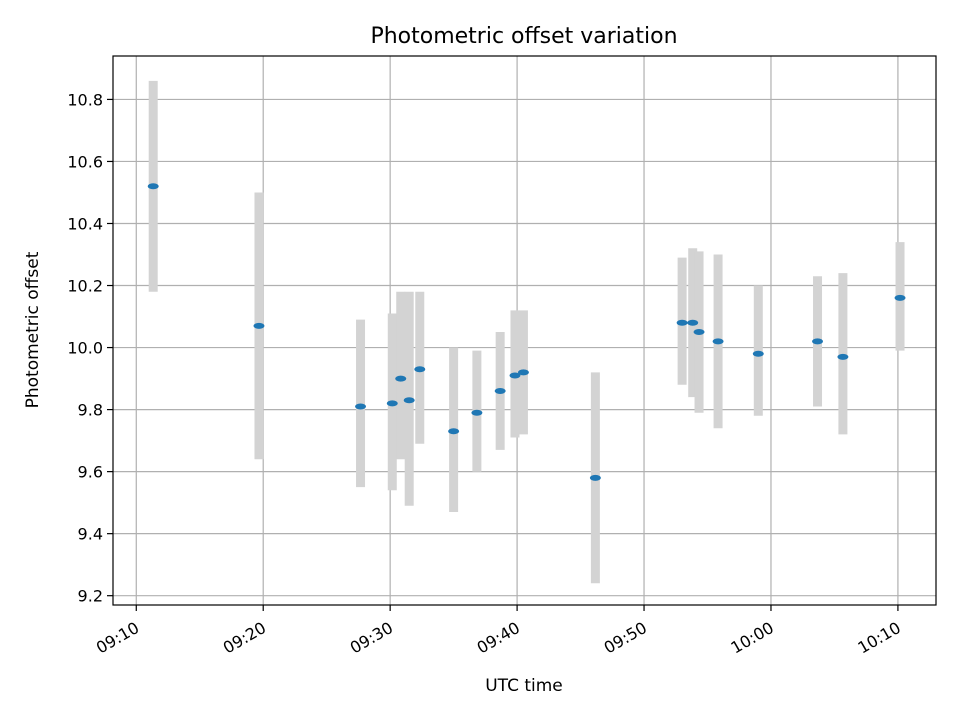  I want to click on y-tick-label: 10.6, so click(85, 161).